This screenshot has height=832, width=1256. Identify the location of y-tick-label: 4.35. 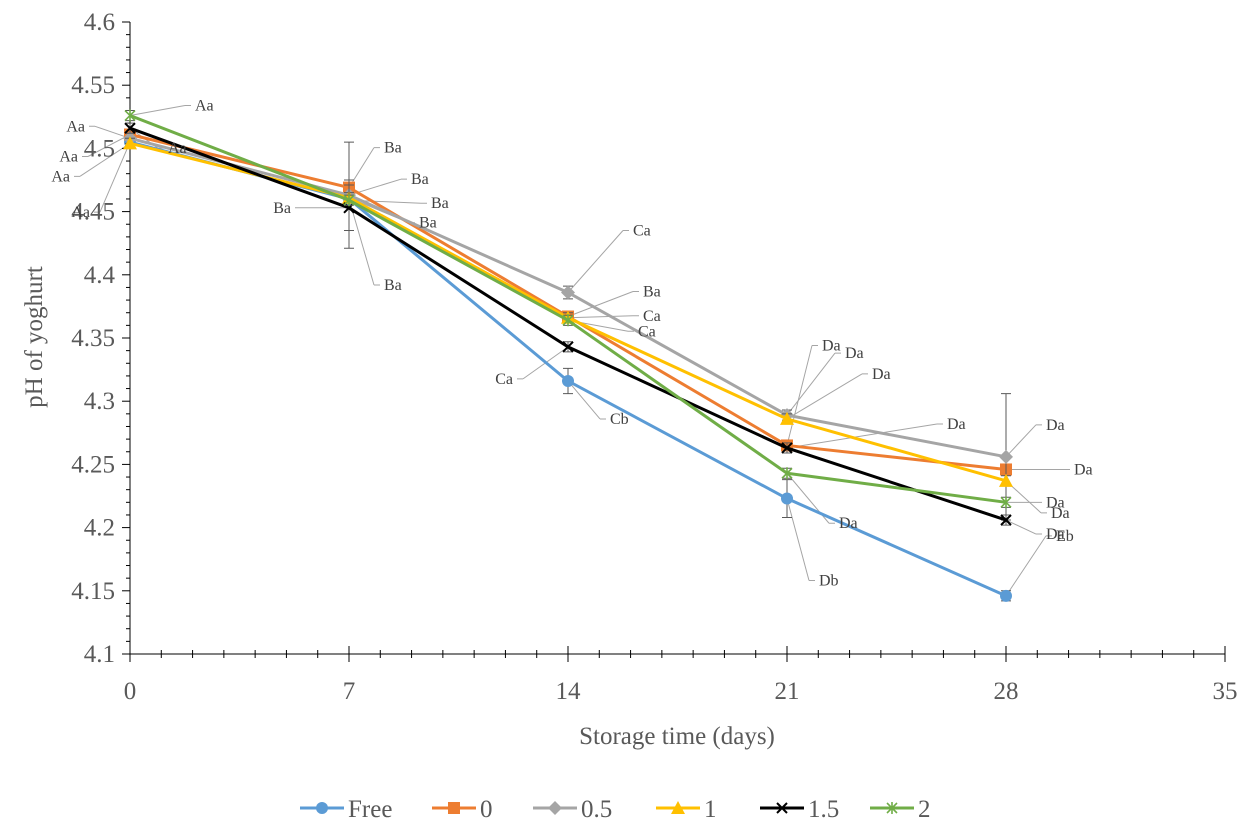
(93, 338).